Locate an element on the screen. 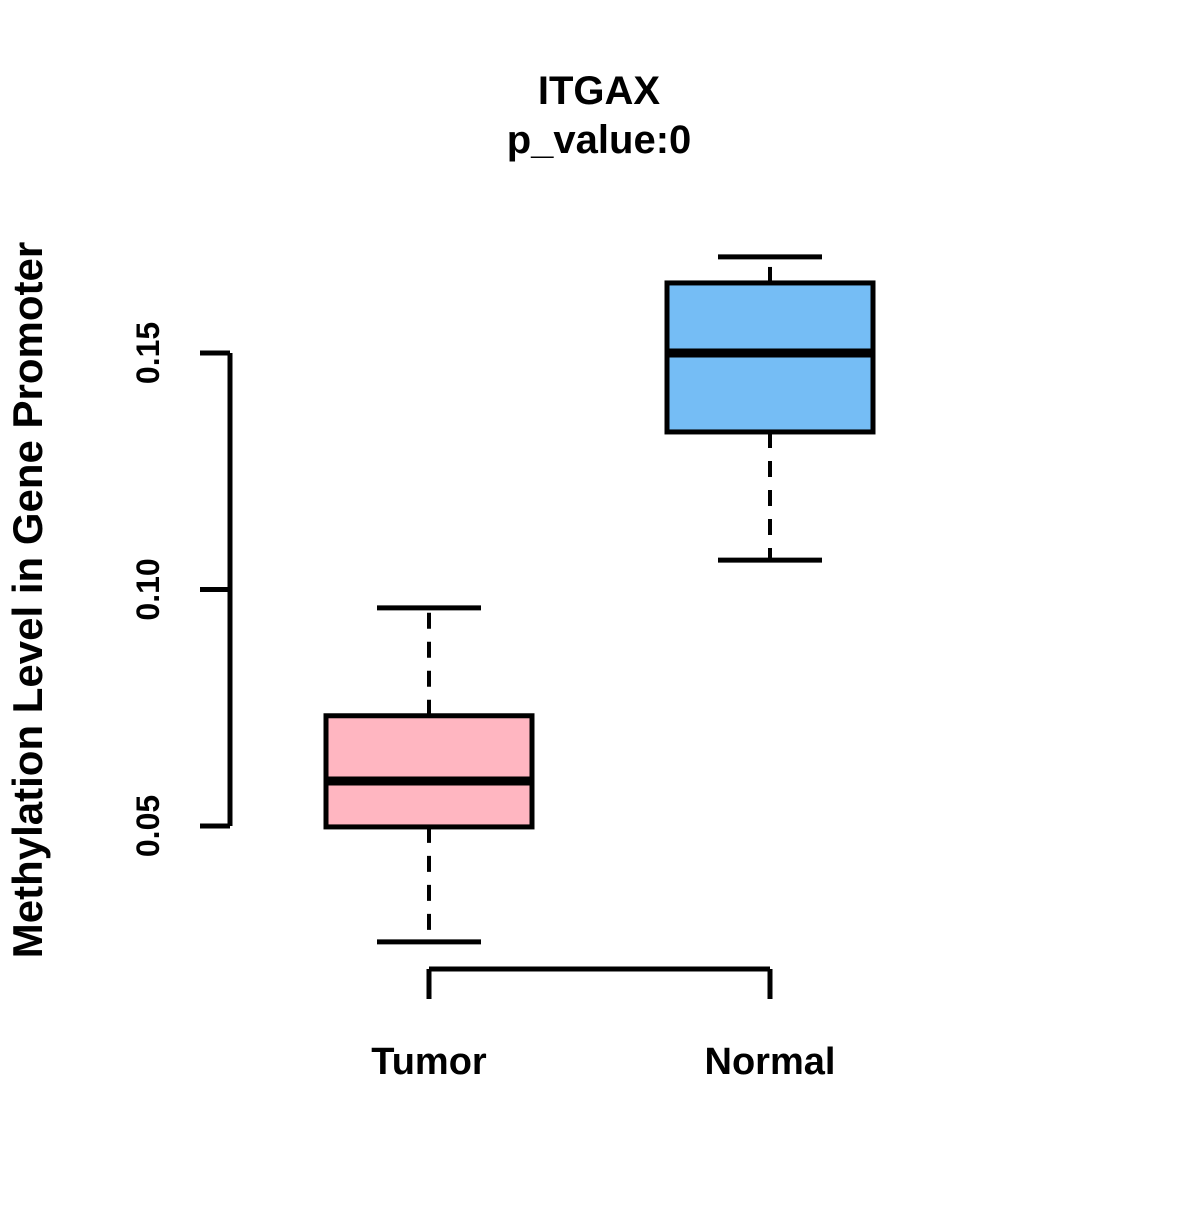  x-category-label-tumor: Tumor is located at coordinates (429, 1062).